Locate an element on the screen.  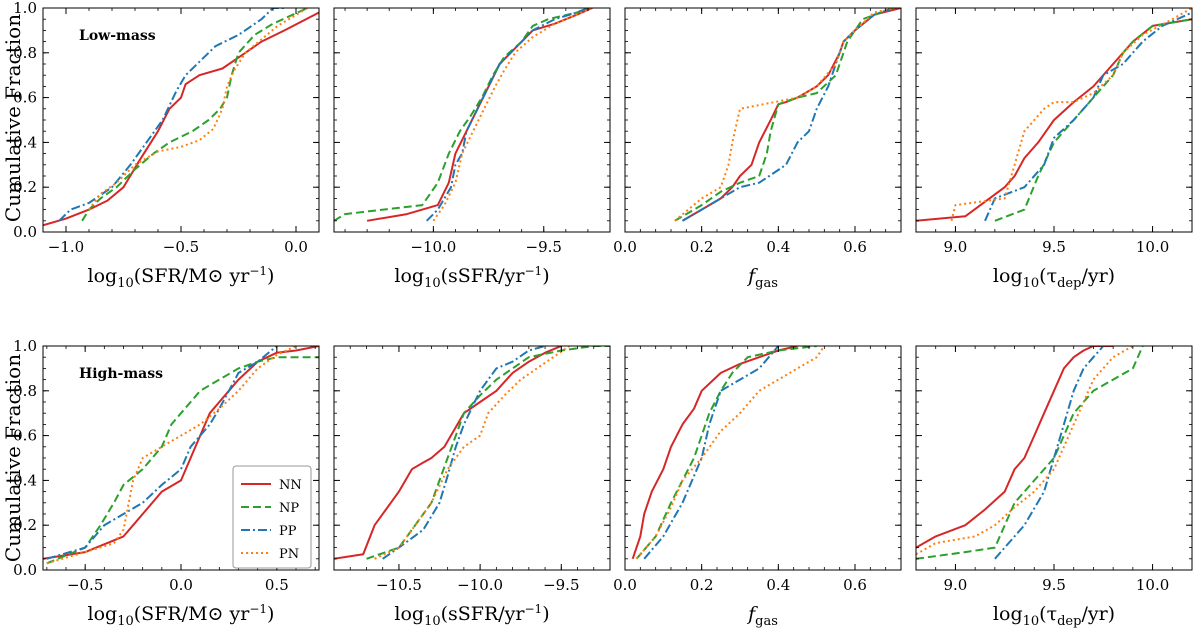
x-tick-label: −1.0 is located at coordinates (66, 247).